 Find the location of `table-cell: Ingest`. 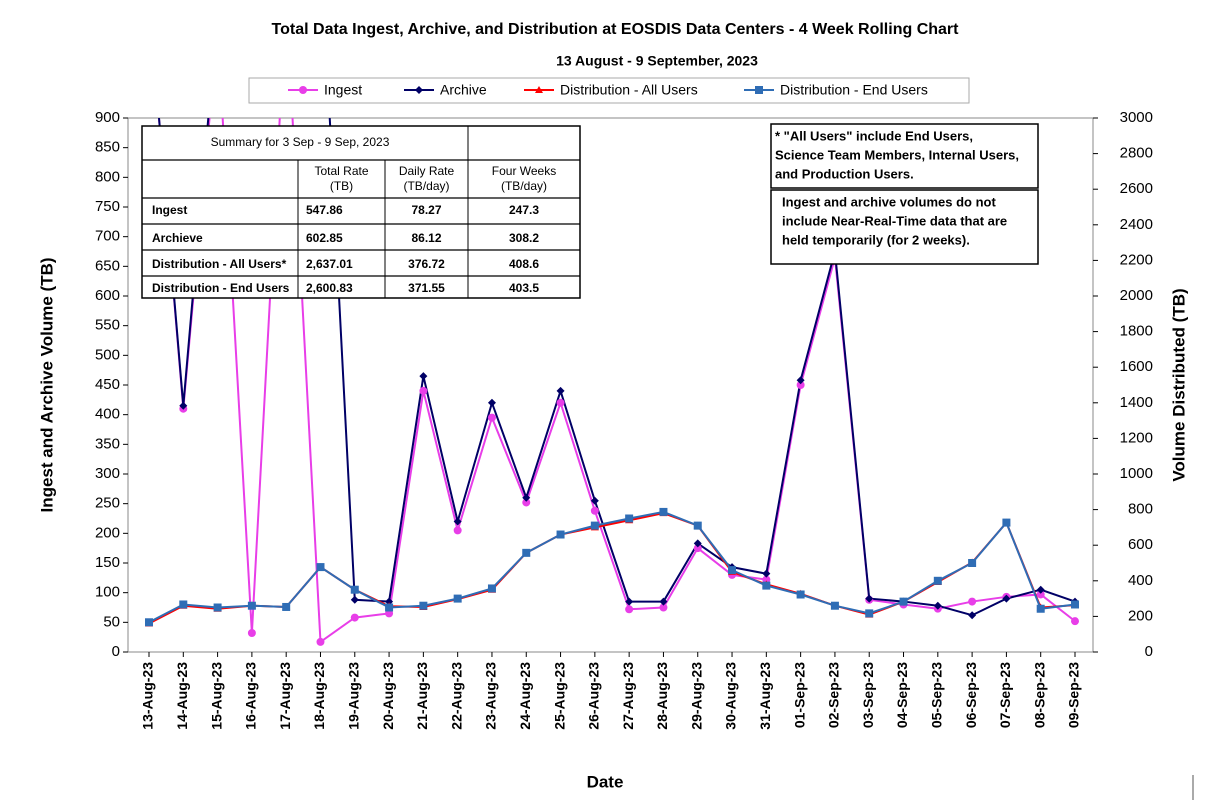

table-cell: Ingest is located at coordinates (169, 210).